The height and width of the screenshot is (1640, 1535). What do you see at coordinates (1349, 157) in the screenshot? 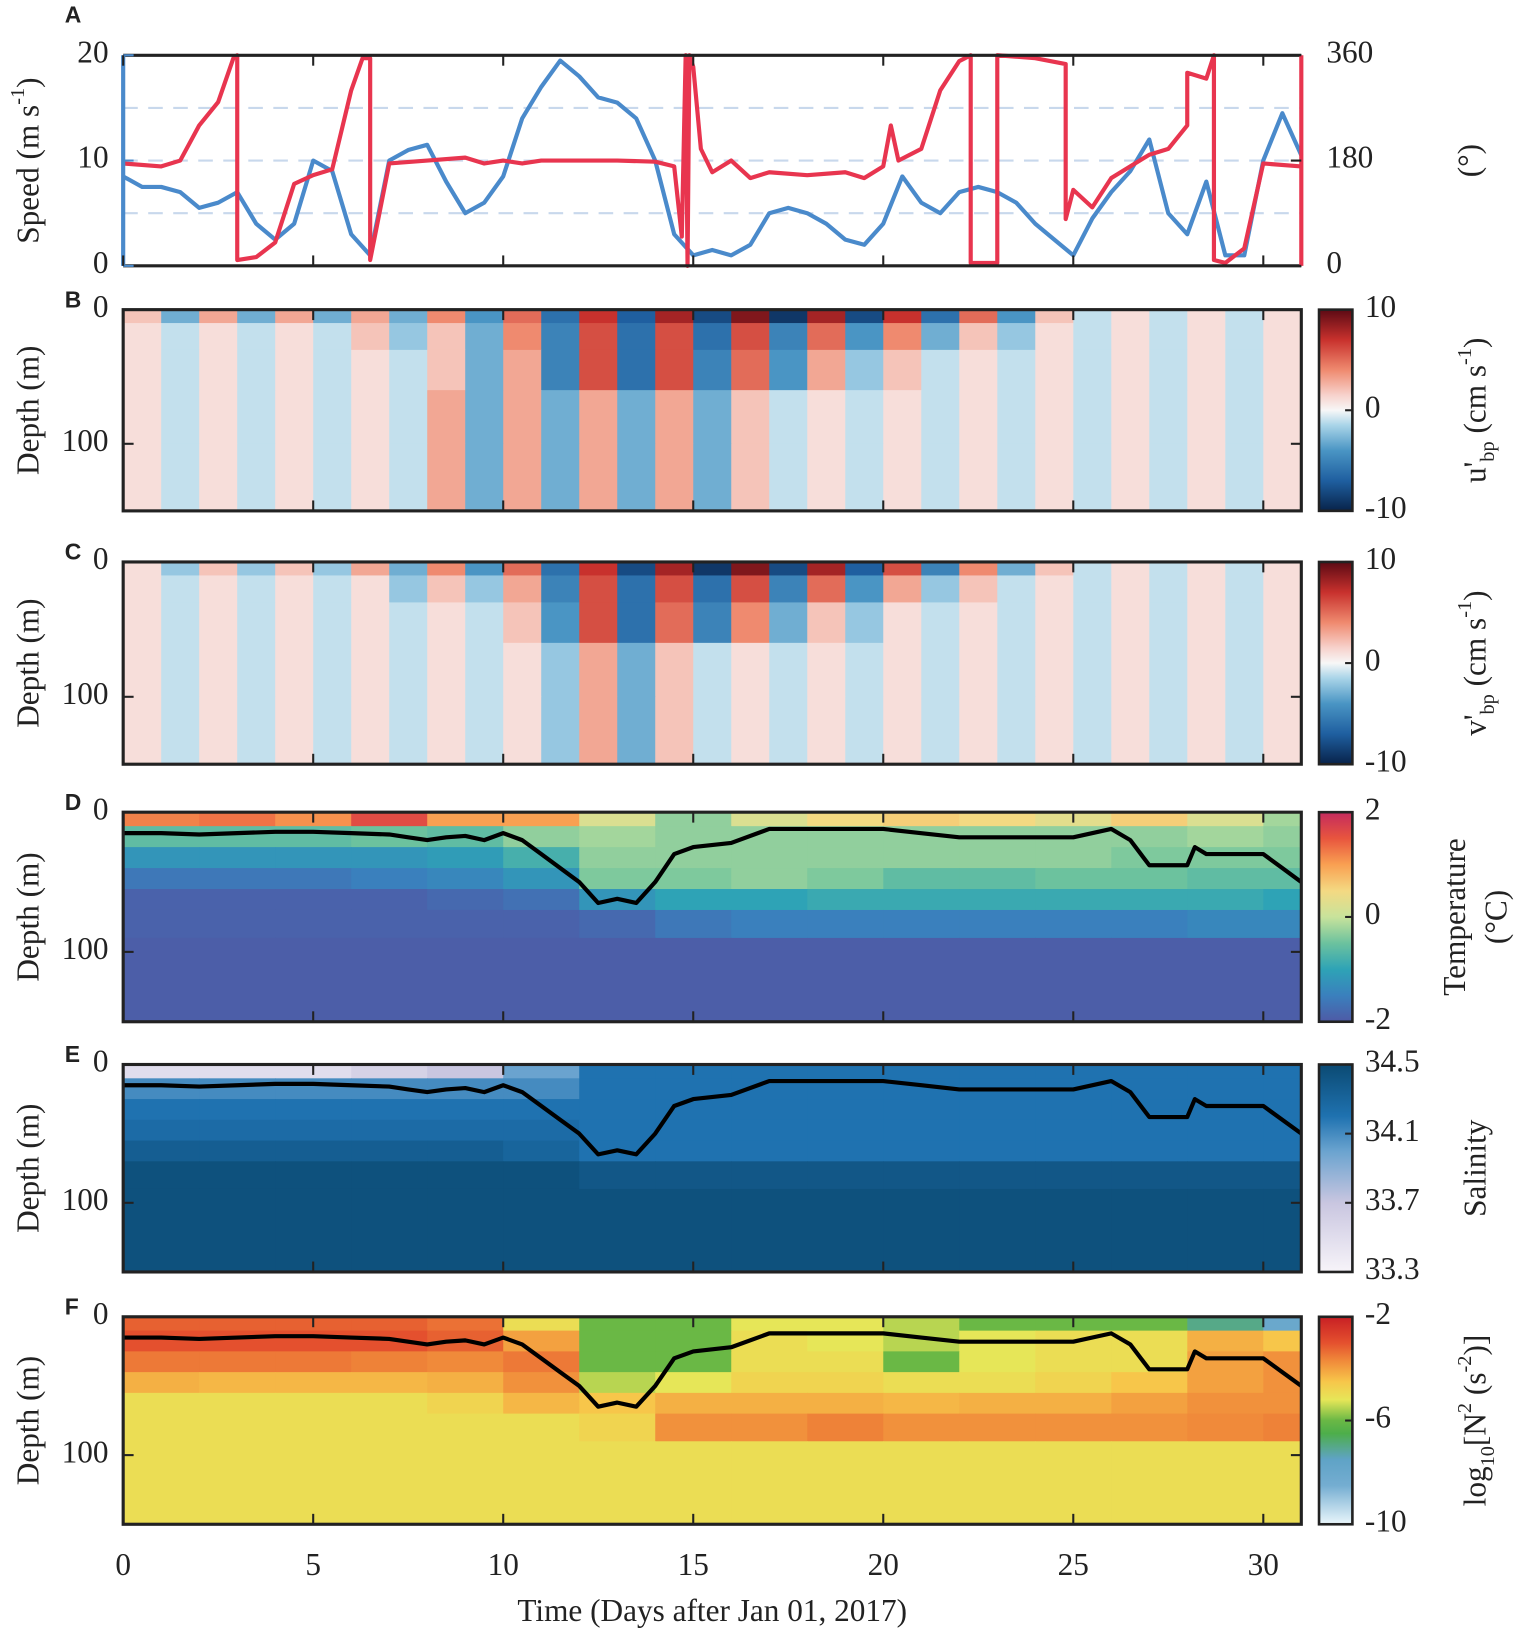
I see `y2-tick-label: 180` at bounding box center [1349, 157].